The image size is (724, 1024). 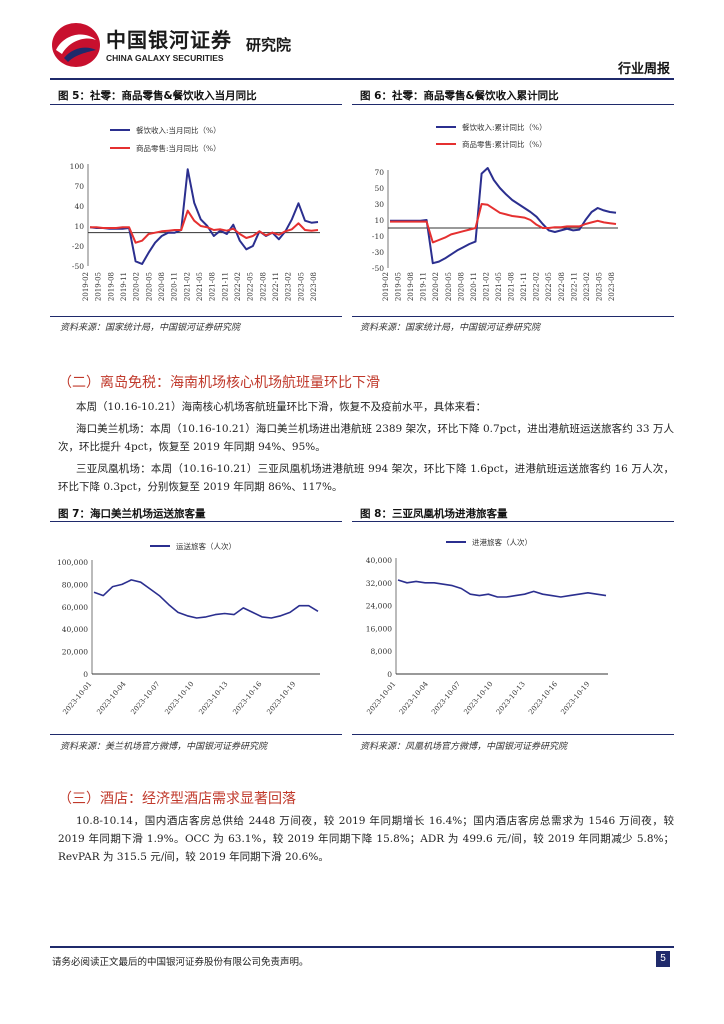 I want to click on fig6-xtick-label: 2020-05, so click(x=449, y=286).